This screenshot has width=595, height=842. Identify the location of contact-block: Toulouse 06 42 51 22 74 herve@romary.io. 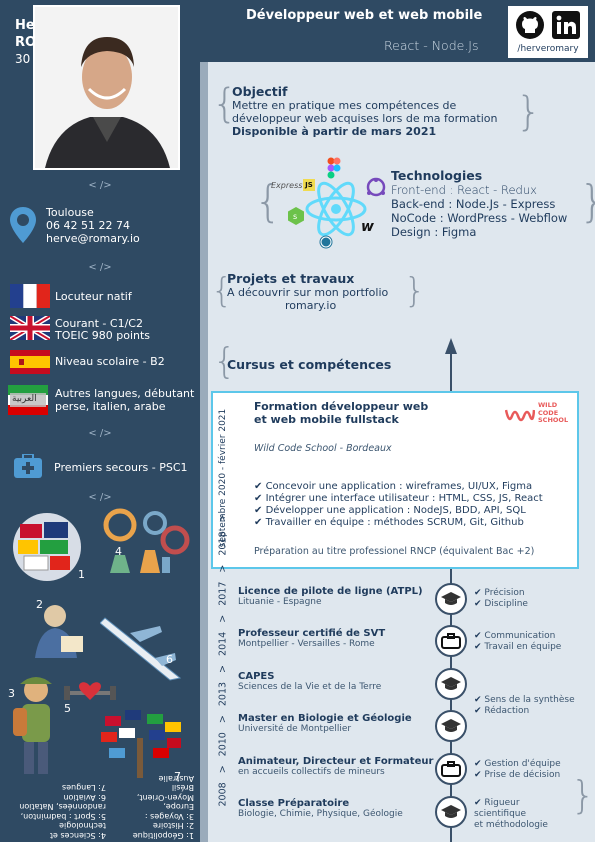
(93, 225).